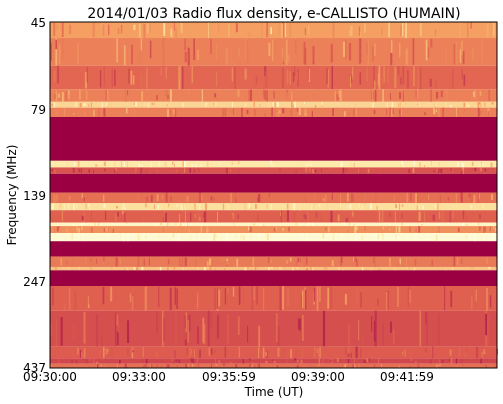  I want to click on y-tick-label-45: 45, so click(38, 23).